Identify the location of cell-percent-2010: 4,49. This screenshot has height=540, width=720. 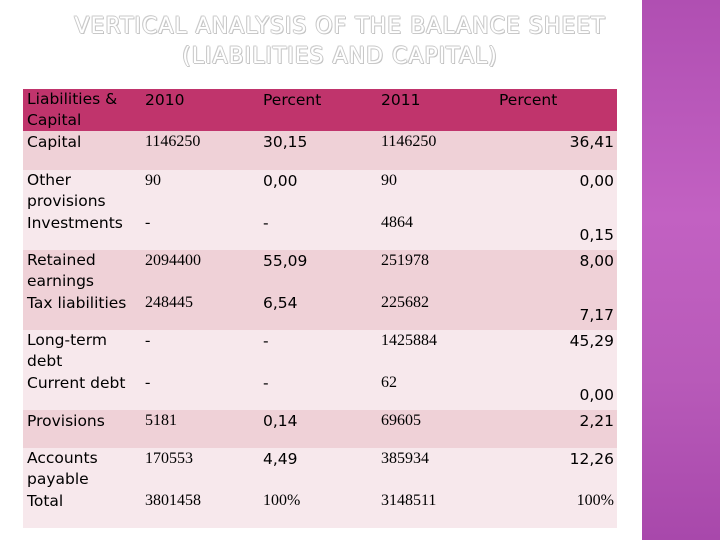
(318, 469).